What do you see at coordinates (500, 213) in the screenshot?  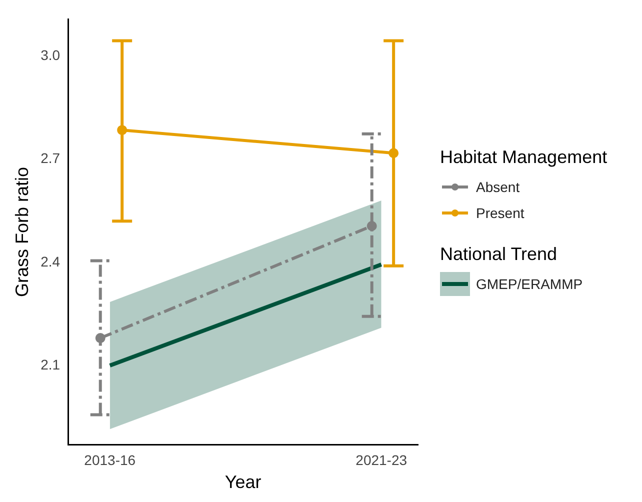 I see `legend-label: Present` at bounding box center [500, 213].